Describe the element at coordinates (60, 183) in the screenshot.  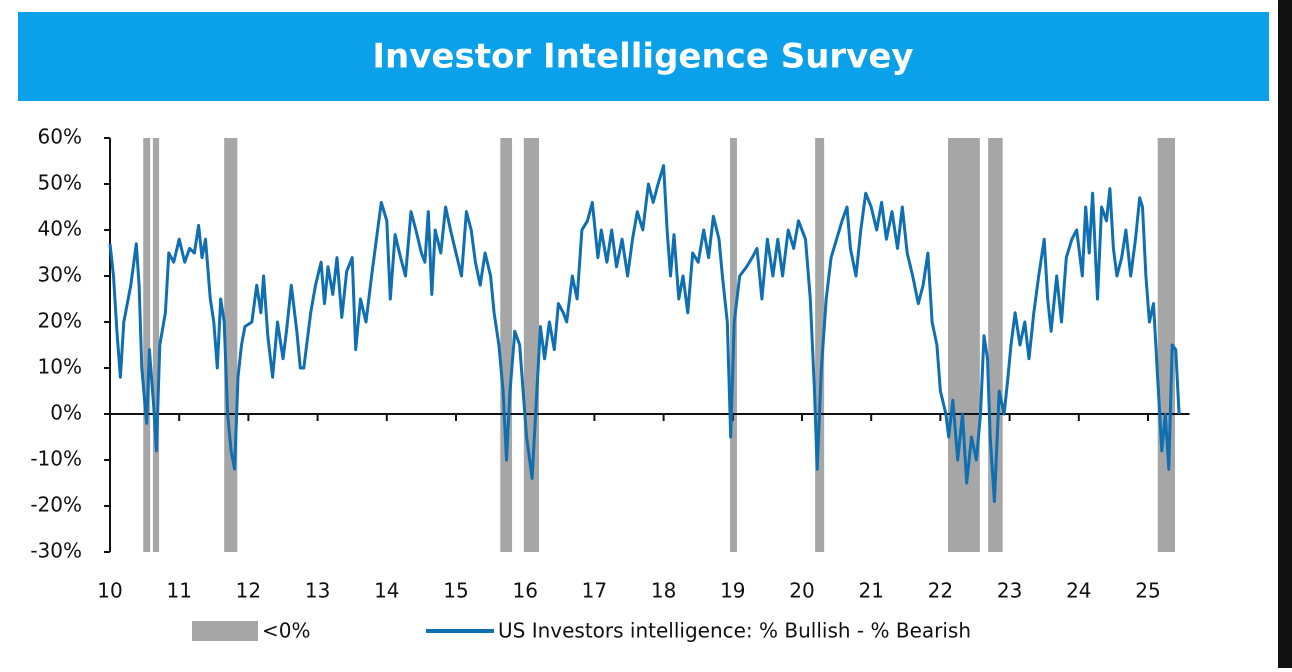
I see `y-tick-label: 50%` at that location.